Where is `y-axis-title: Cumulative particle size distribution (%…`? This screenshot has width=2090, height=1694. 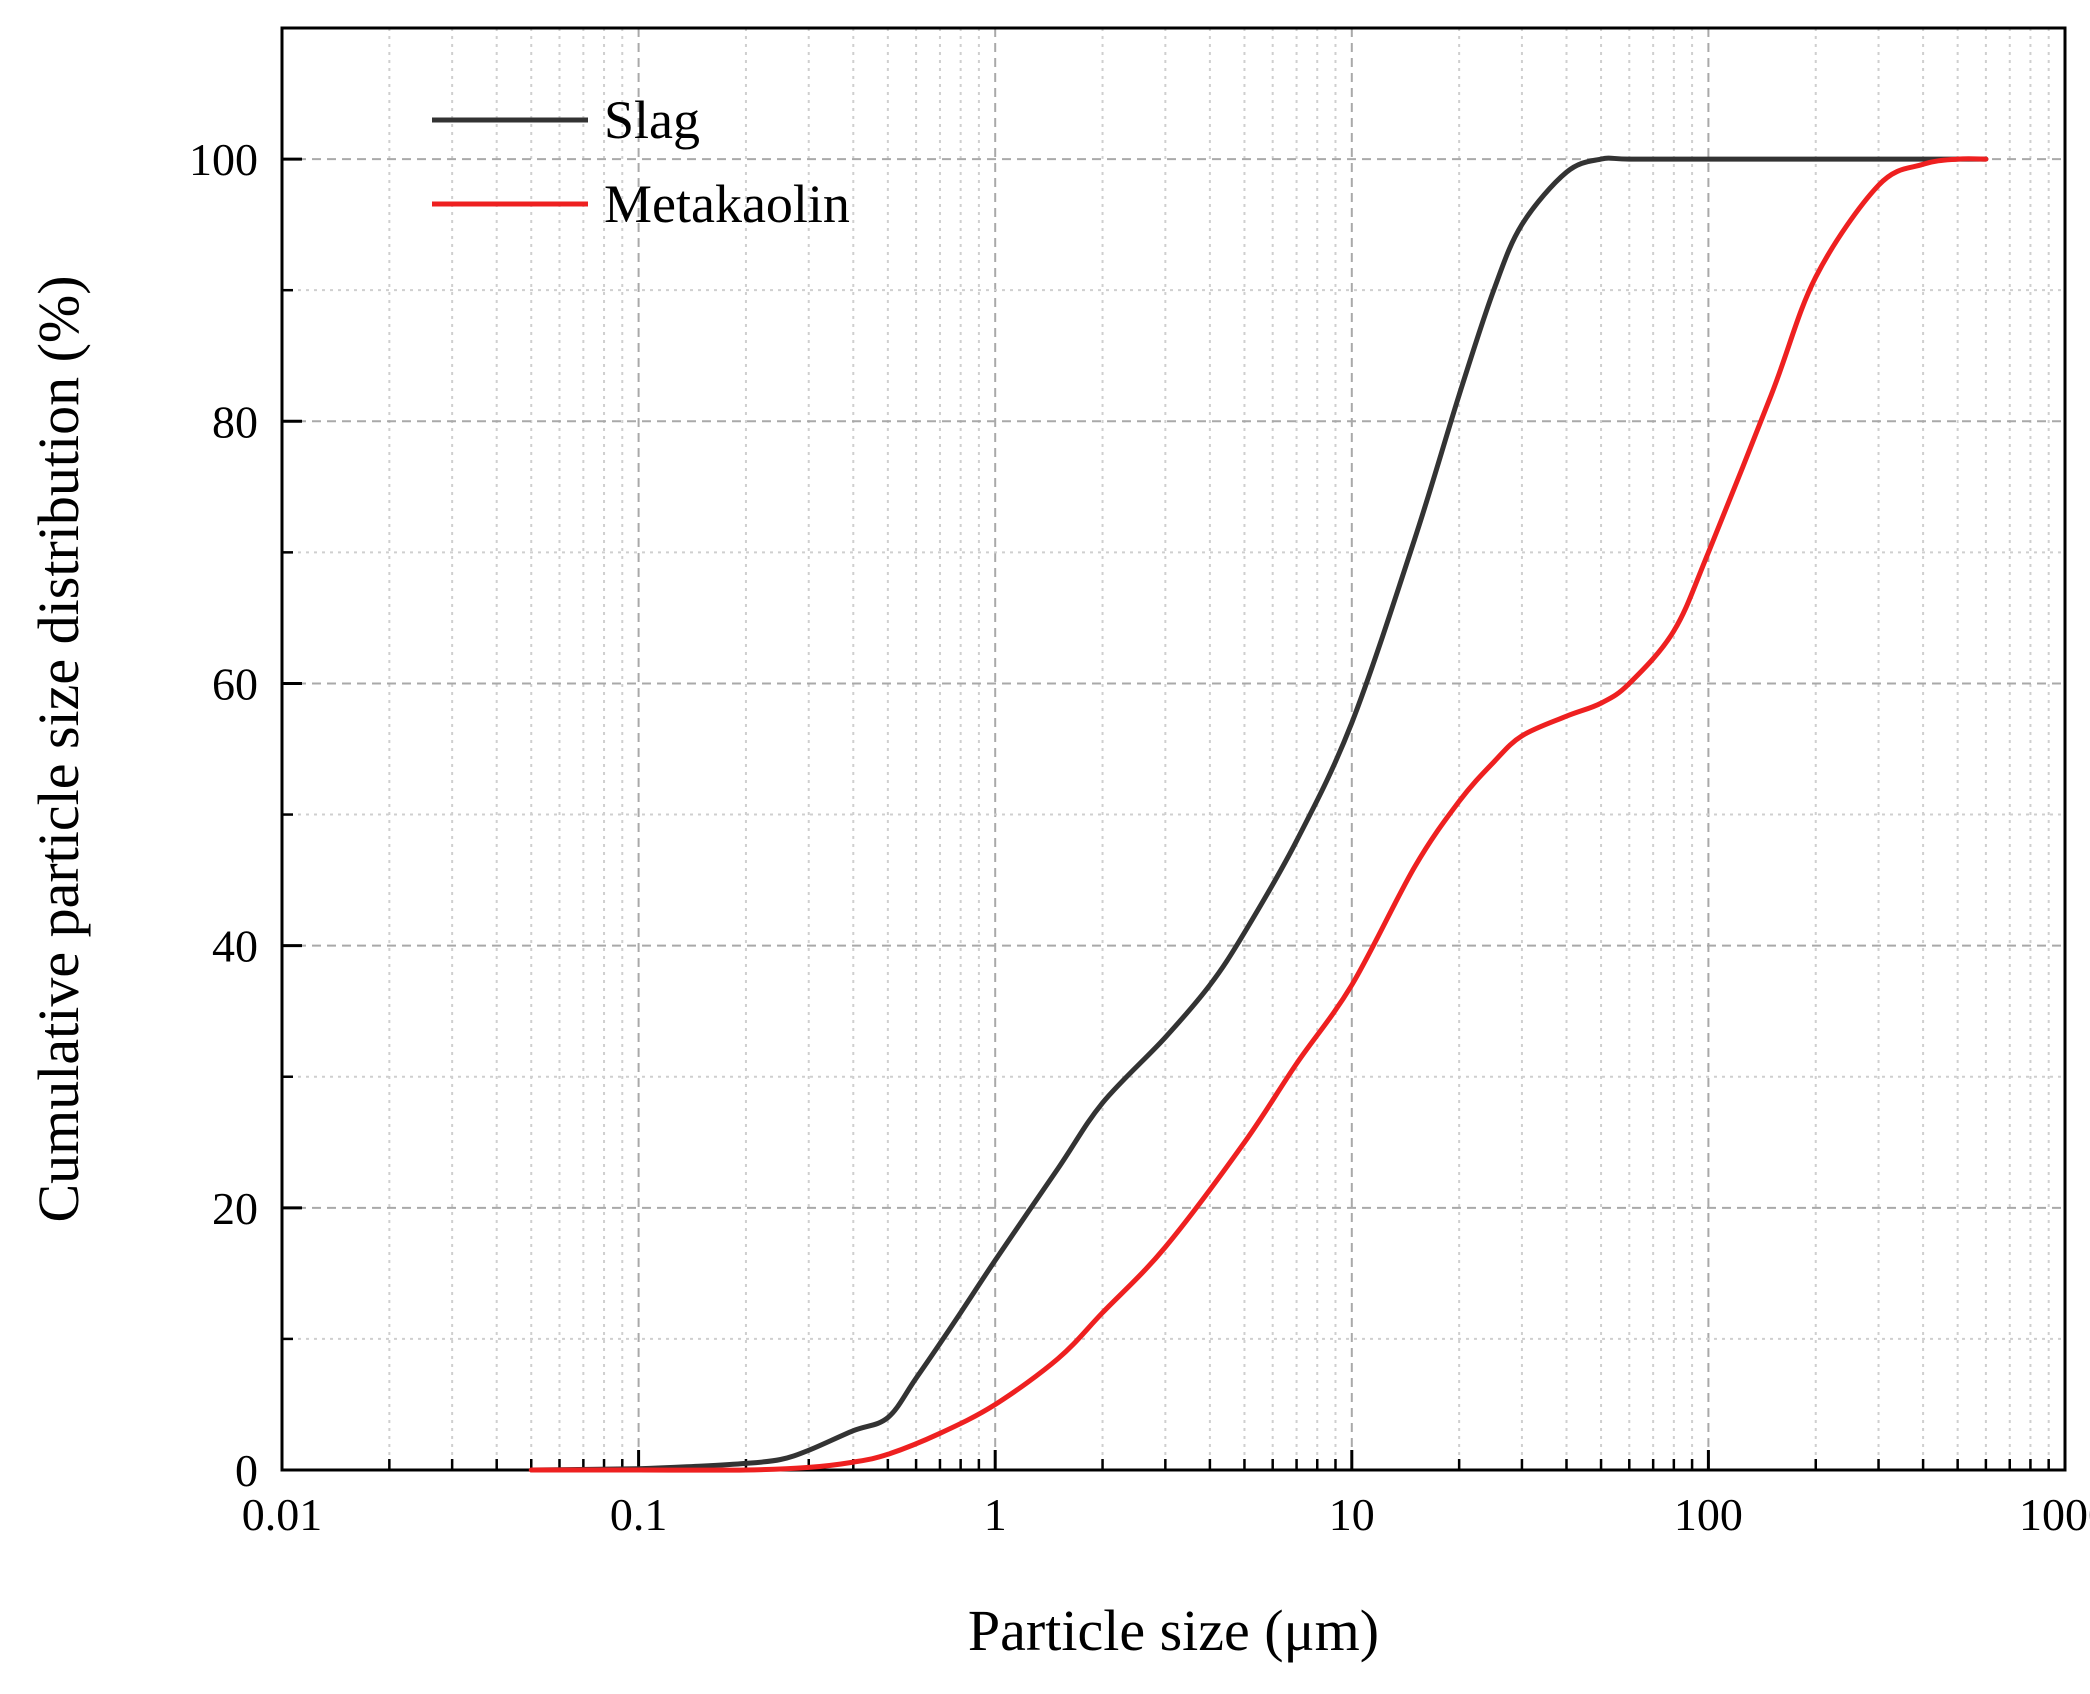
y-axis-title: Cumulative particle size distribution (%… is located at coordinates (58, 748).